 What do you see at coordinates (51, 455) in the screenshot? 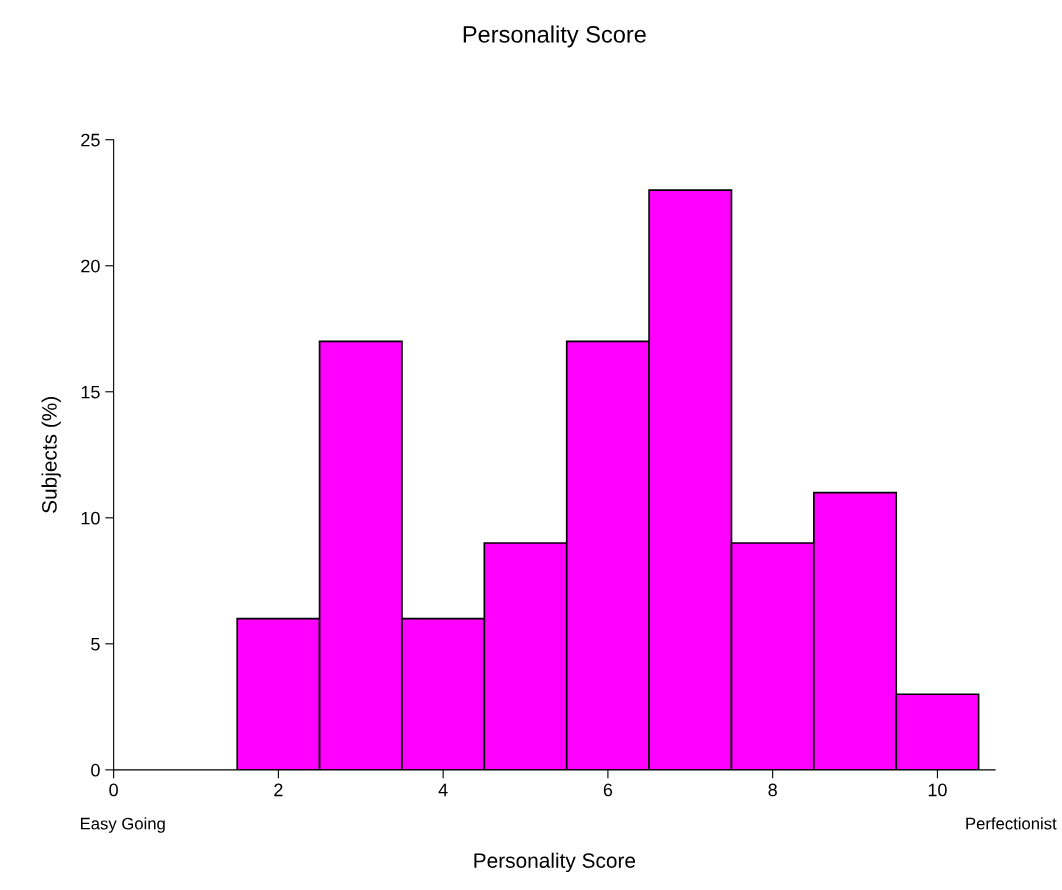
I see `y-axis-title: Subjects (%)` at bounding box center [51, 455].